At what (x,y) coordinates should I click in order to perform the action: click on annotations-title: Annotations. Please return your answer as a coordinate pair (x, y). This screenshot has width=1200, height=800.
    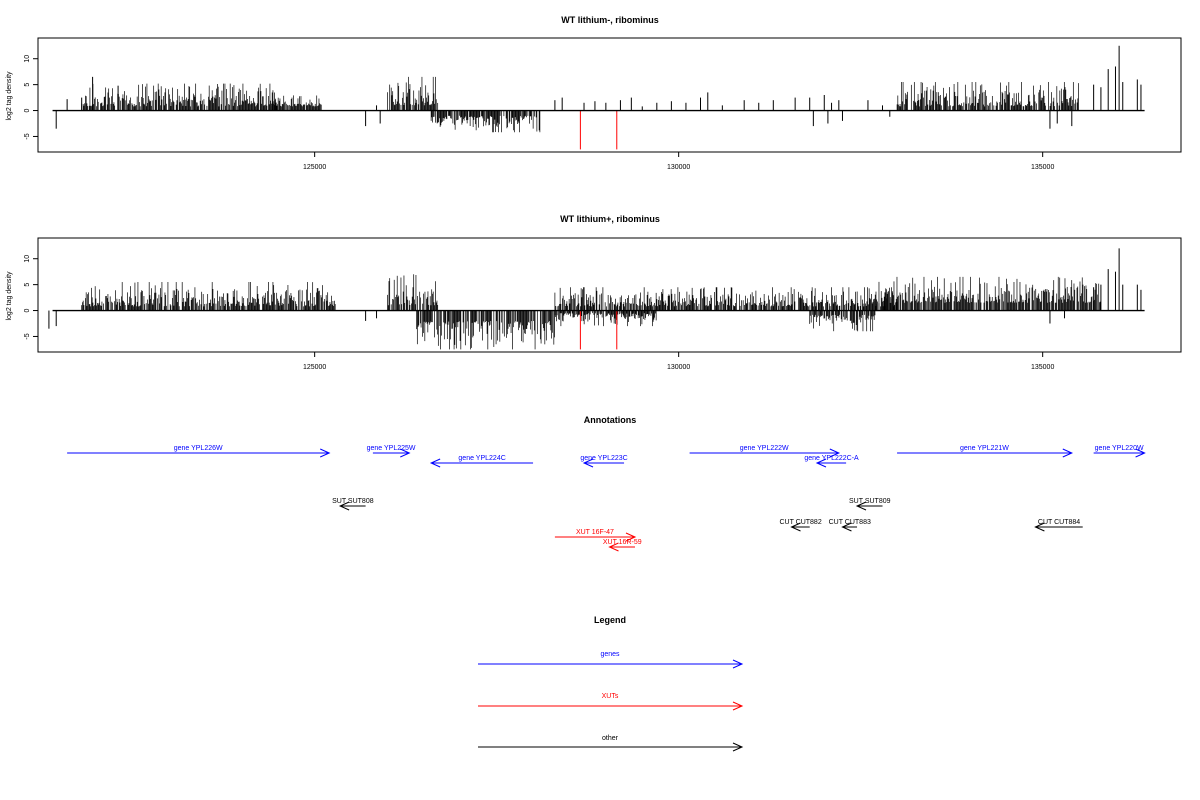
    Looking at the image, I should click on (610, 420).